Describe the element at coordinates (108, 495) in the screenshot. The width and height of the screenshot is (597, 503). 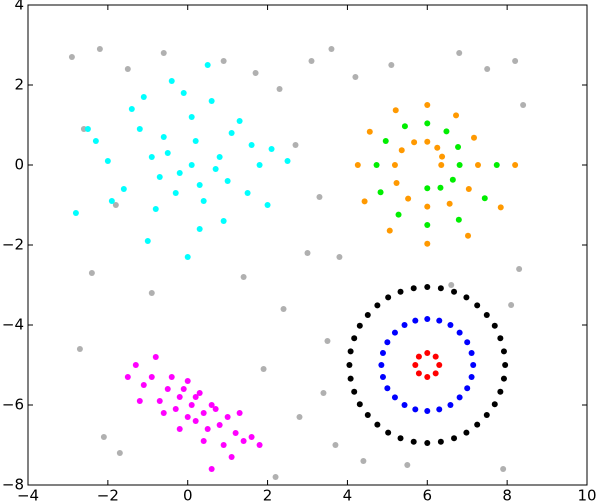
I see `x-tick-label: −2` at that location.